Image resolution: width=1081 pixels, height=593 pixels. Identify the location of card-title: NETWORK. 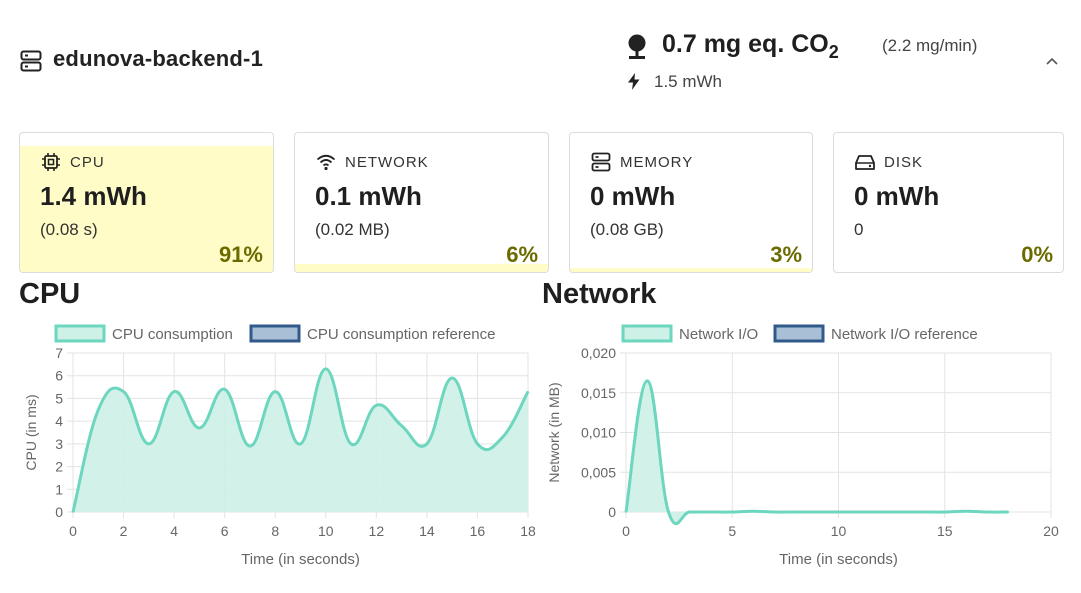
(387, 162).